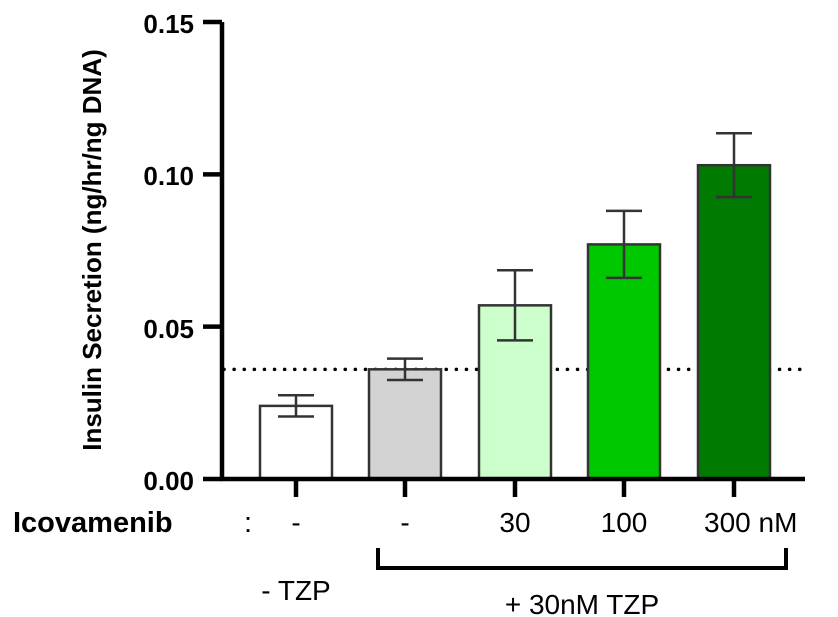 The height and width of the screenshot is (617, 838). Describe the element at coordinates (750, 522) in the screenshot. I see `category-label: 300 nM` at that location.